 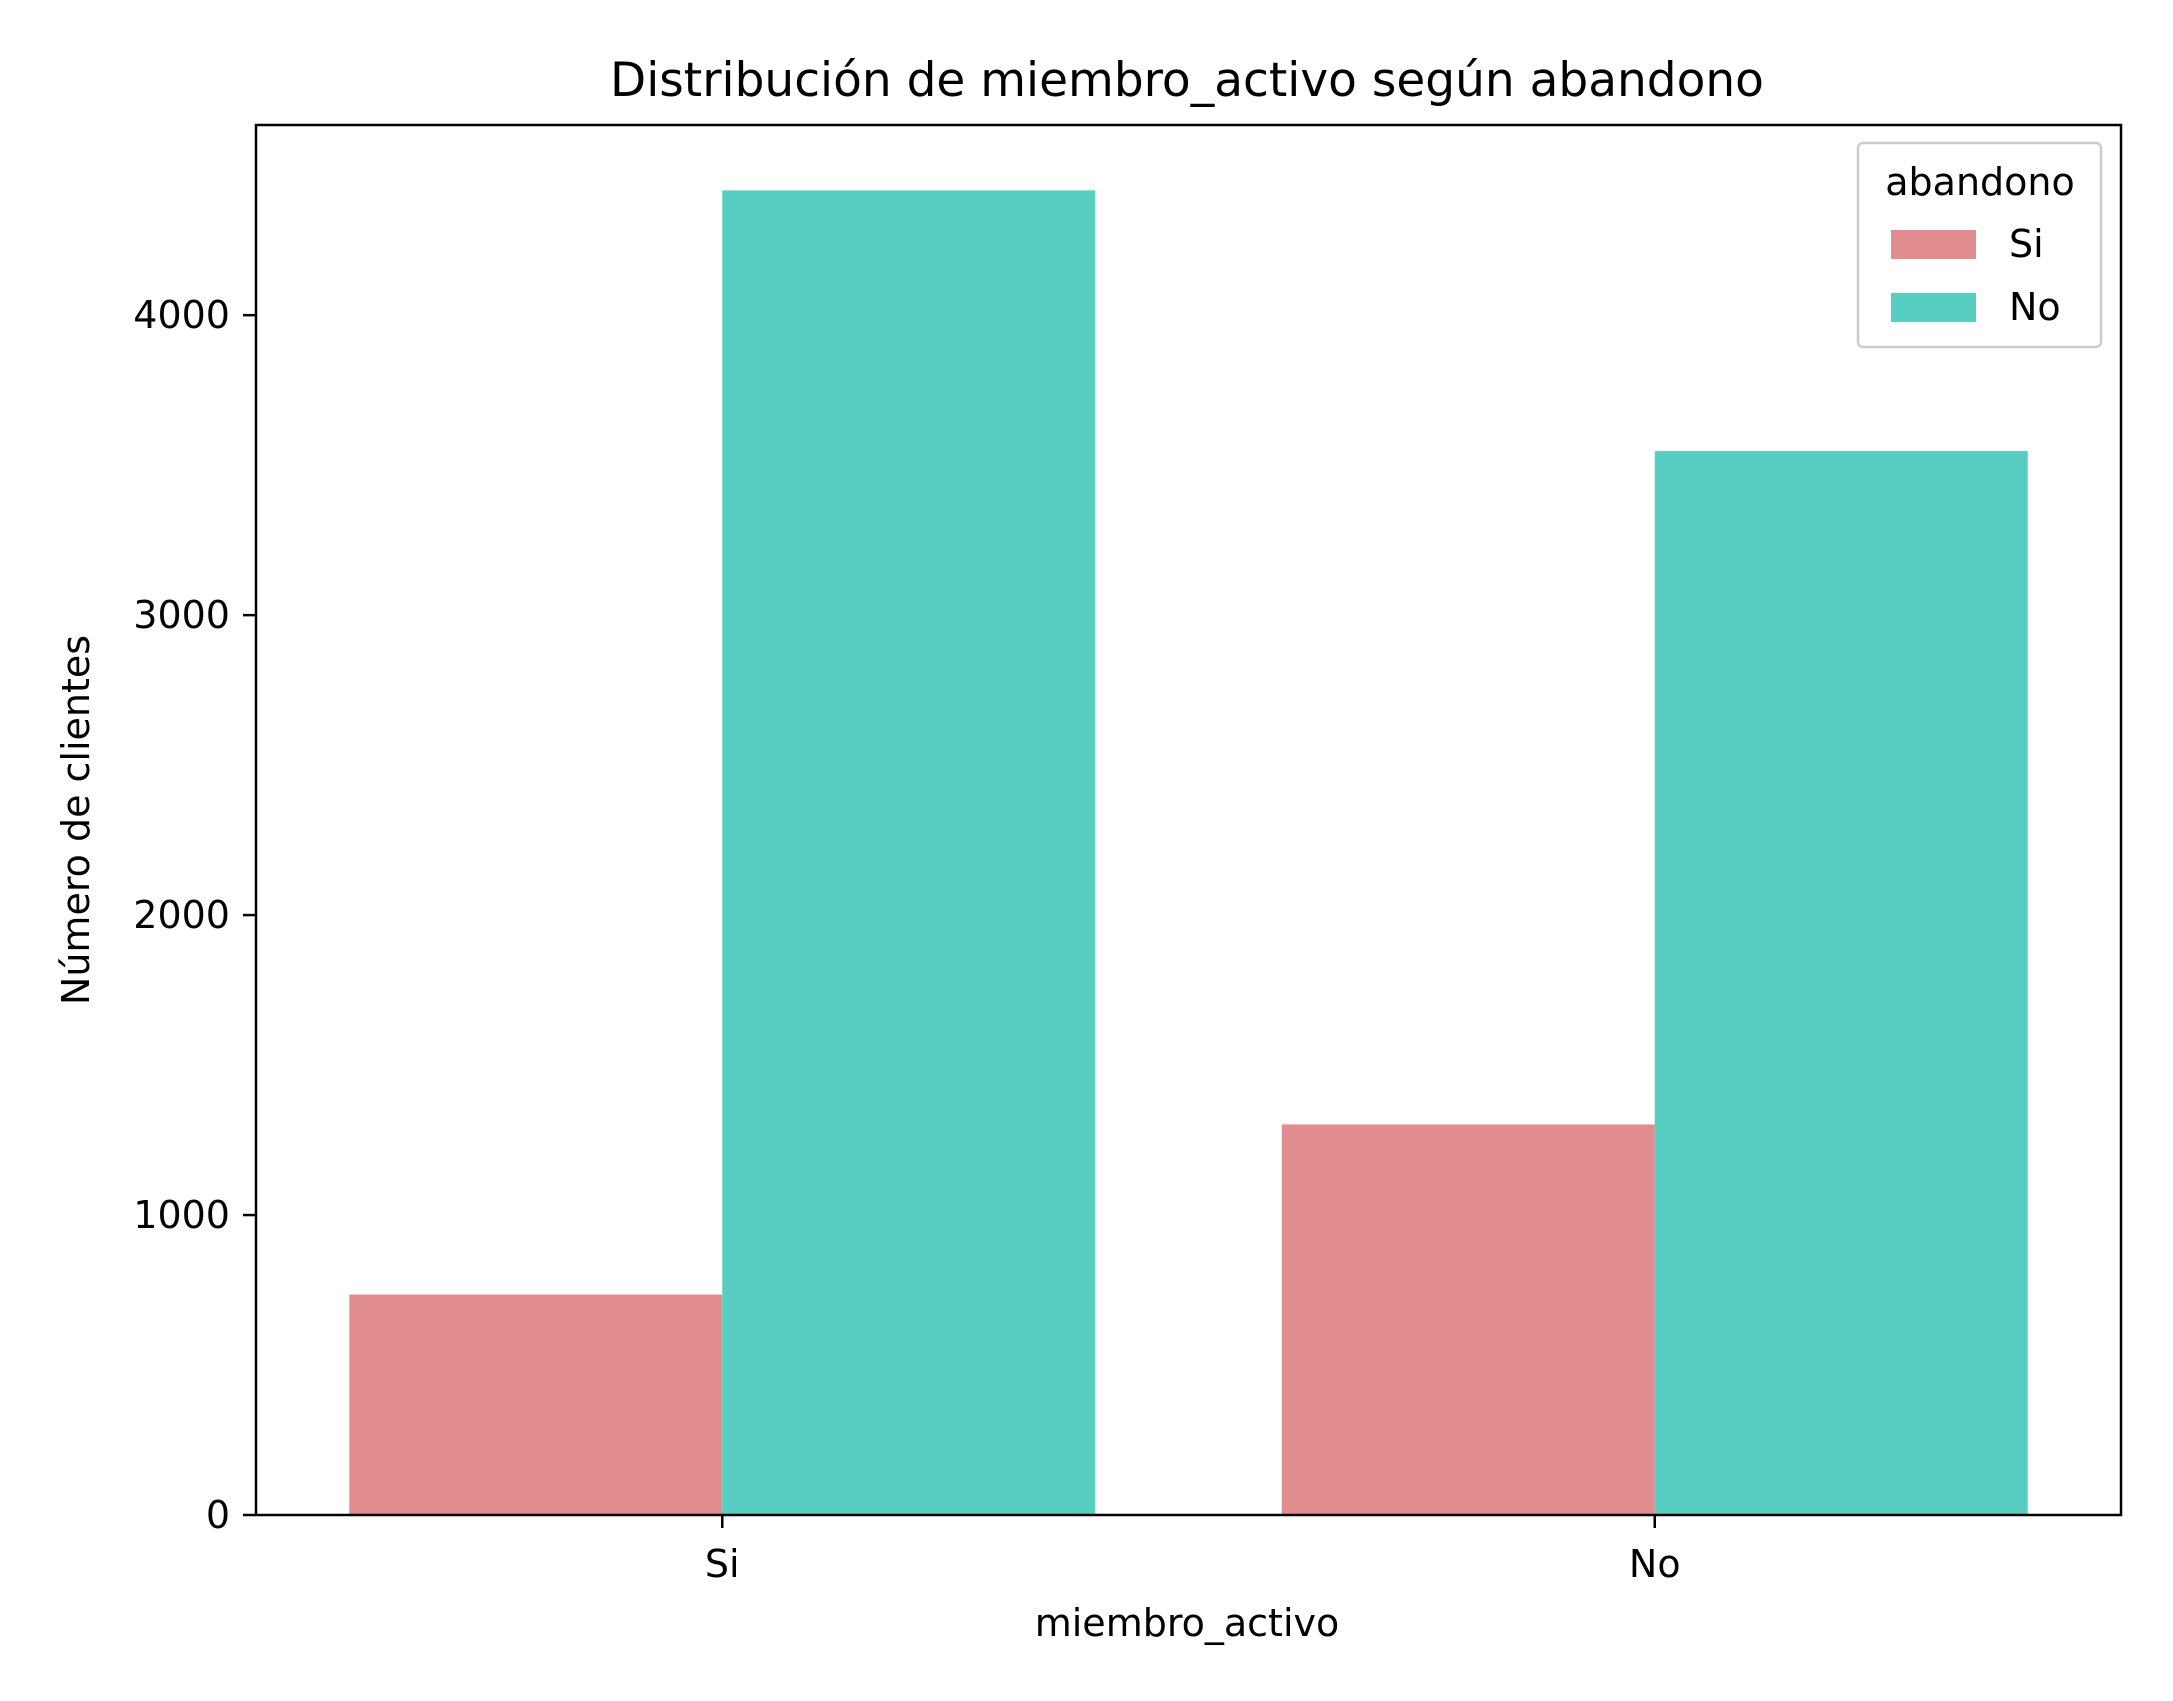 I want to click on x-tick-label: No, so click(x=1655, y=1564).